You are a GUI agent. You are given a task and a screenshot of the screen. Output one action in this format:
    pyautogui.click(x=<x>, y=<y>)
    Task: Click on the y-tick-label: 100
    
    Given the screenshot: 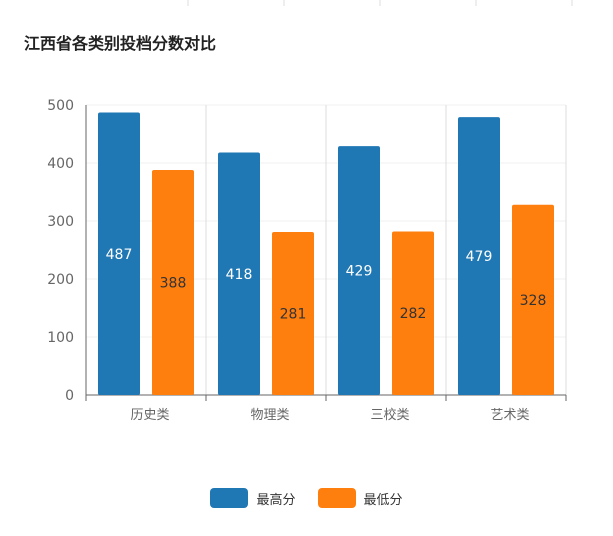 What is the action you would take?
    pyautogui.click(x=60, y=338)
    